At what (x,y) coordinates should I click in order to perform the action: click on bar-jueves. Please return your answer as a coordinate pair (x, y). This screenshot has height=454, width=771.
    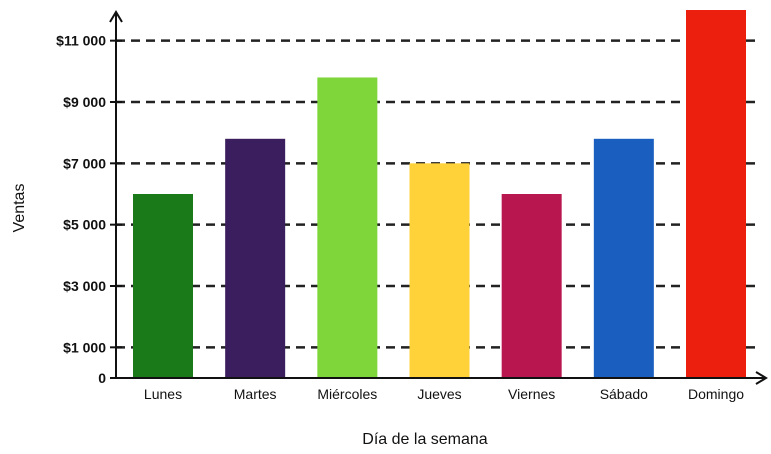
    Looking at the image, I should click on (439, 270).